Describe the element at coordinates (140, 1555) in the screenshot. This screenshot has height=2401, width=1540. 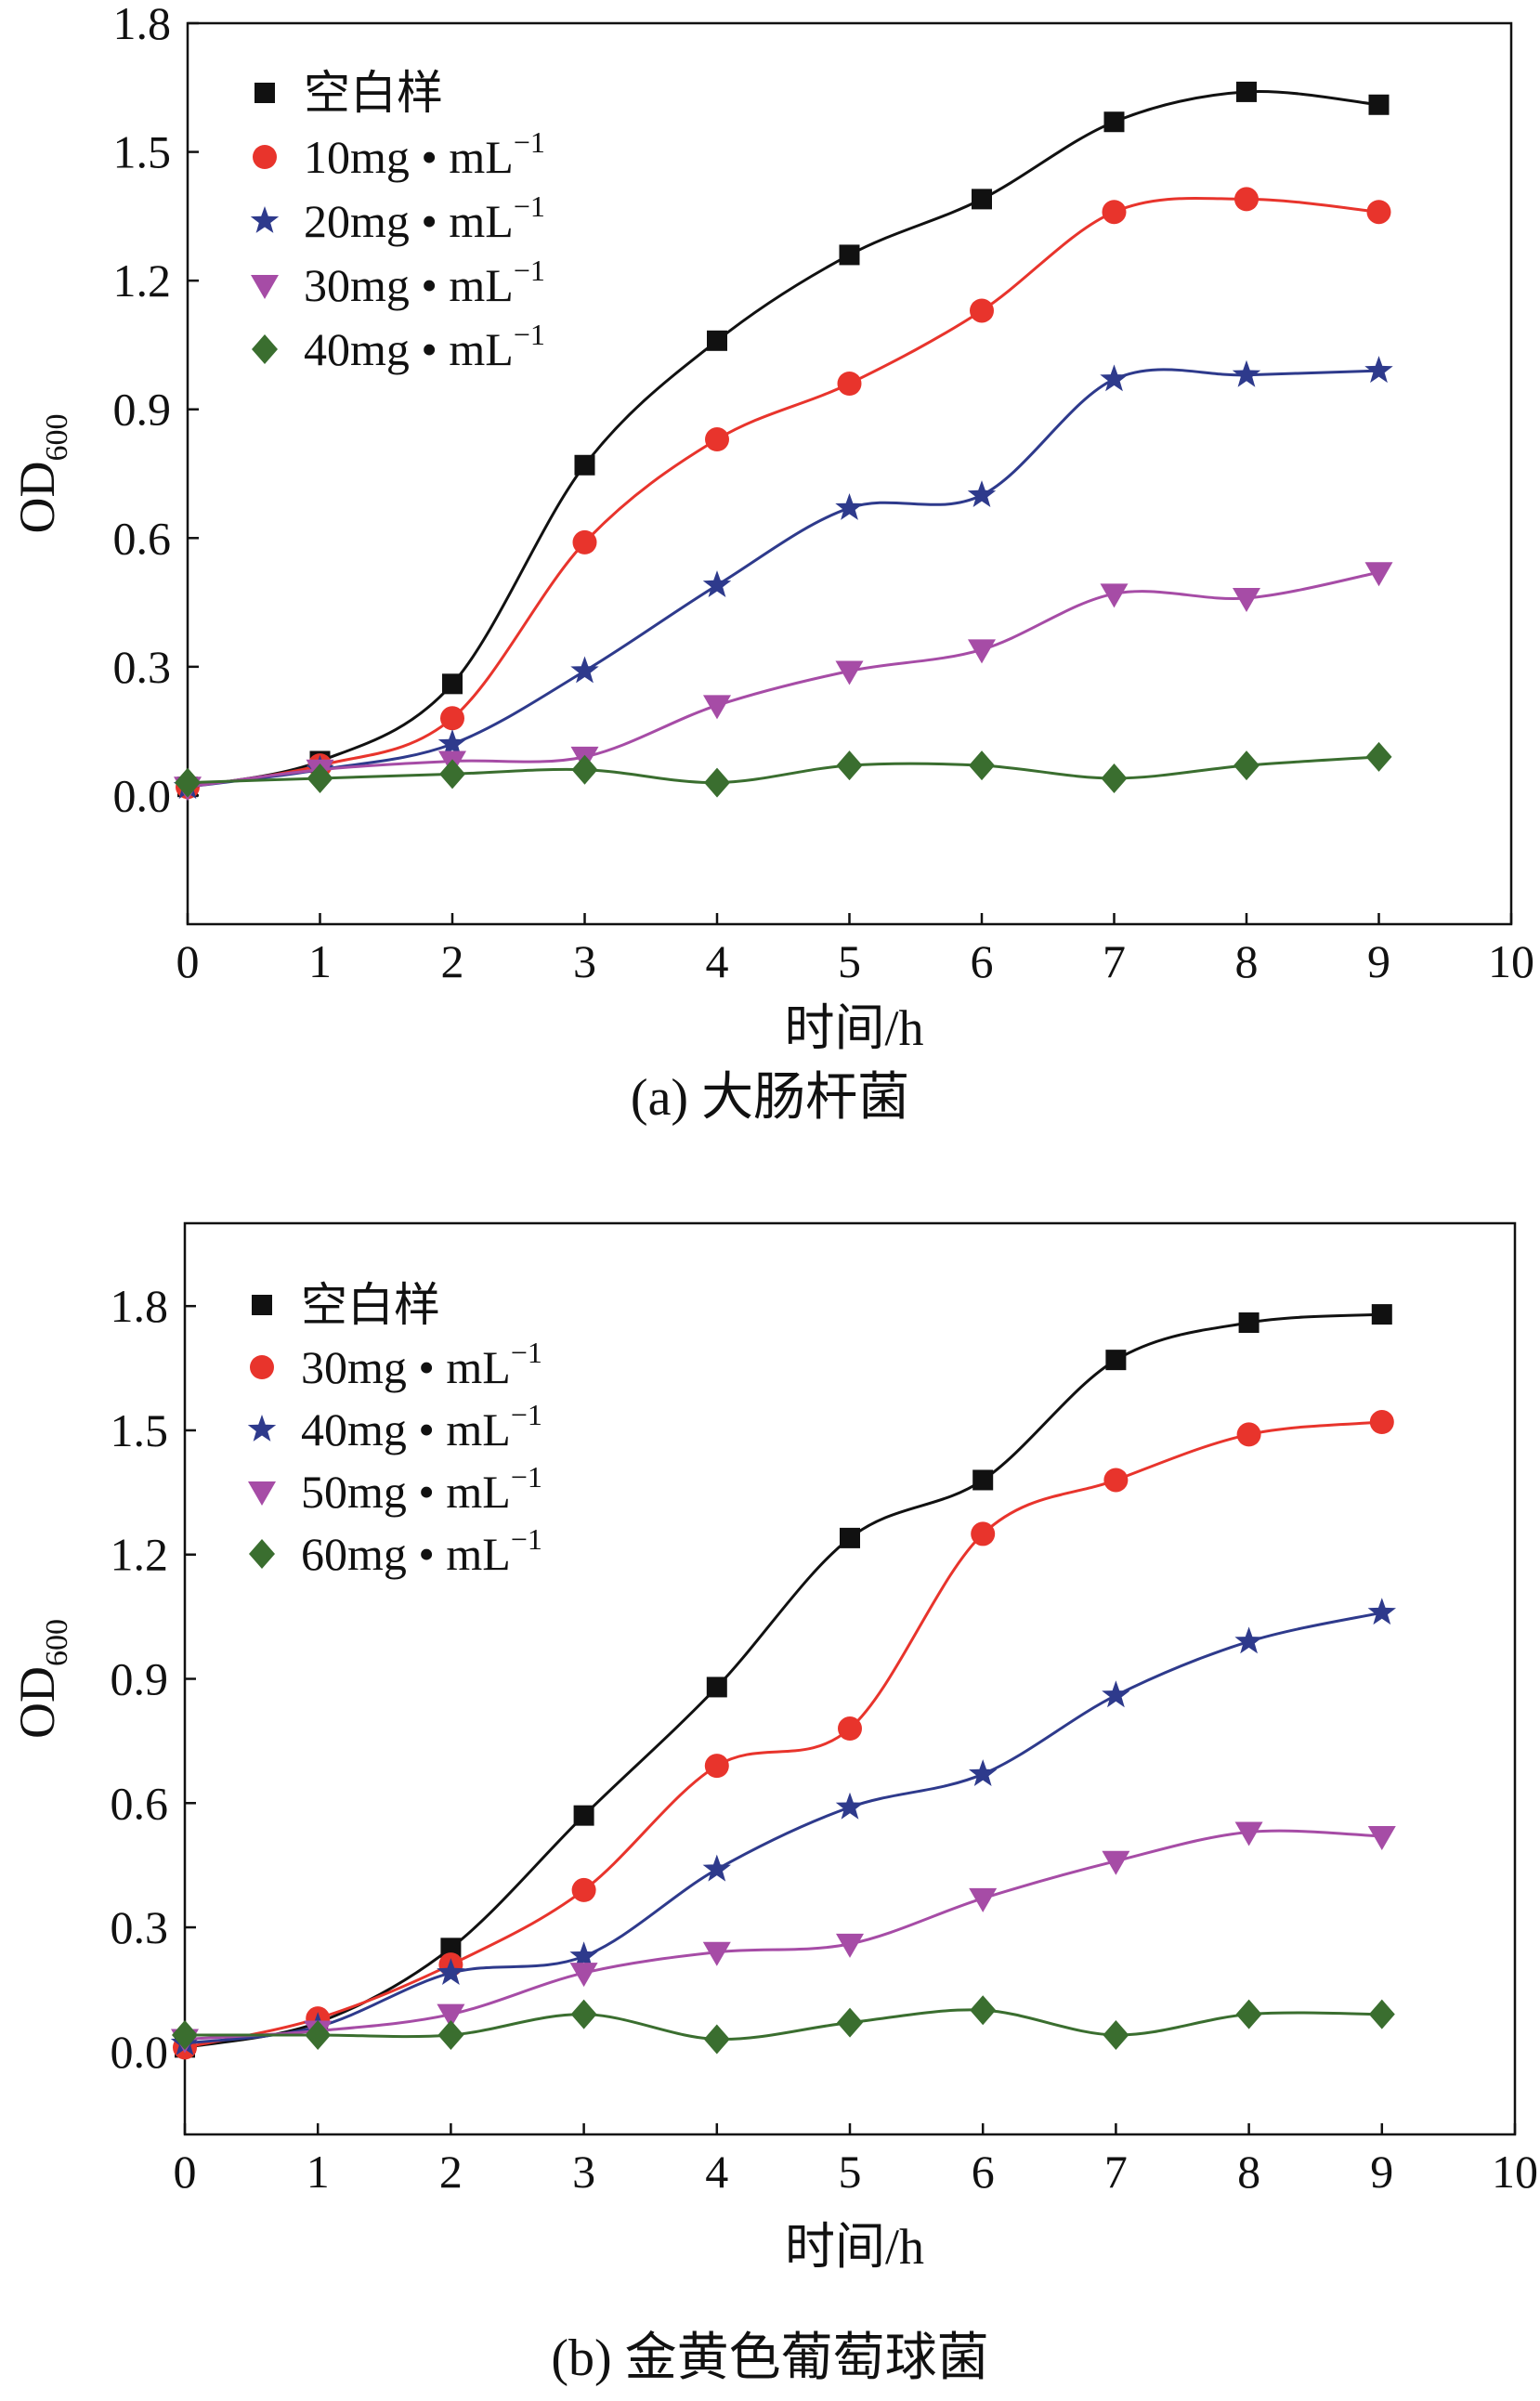
I see `y-tick-label: 1.2` at that location.